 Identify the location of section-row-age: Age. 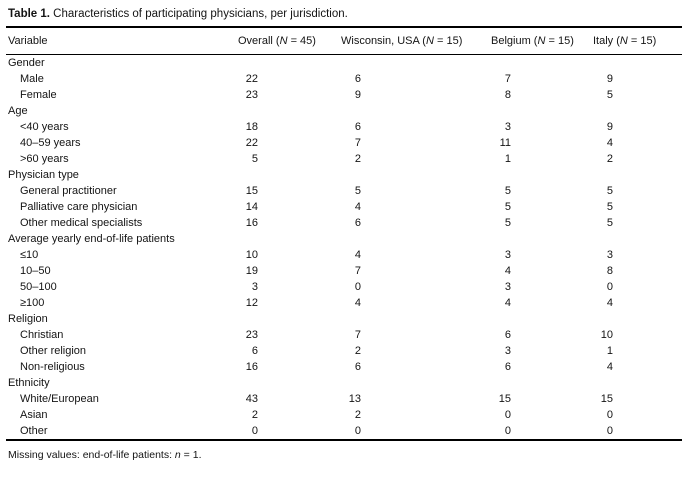
(344, 111).